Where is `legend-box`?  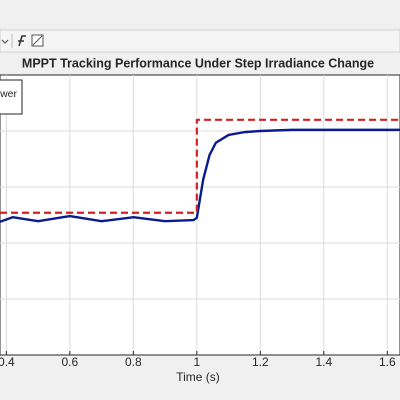 legend-box is located at coordinates (11, 97).